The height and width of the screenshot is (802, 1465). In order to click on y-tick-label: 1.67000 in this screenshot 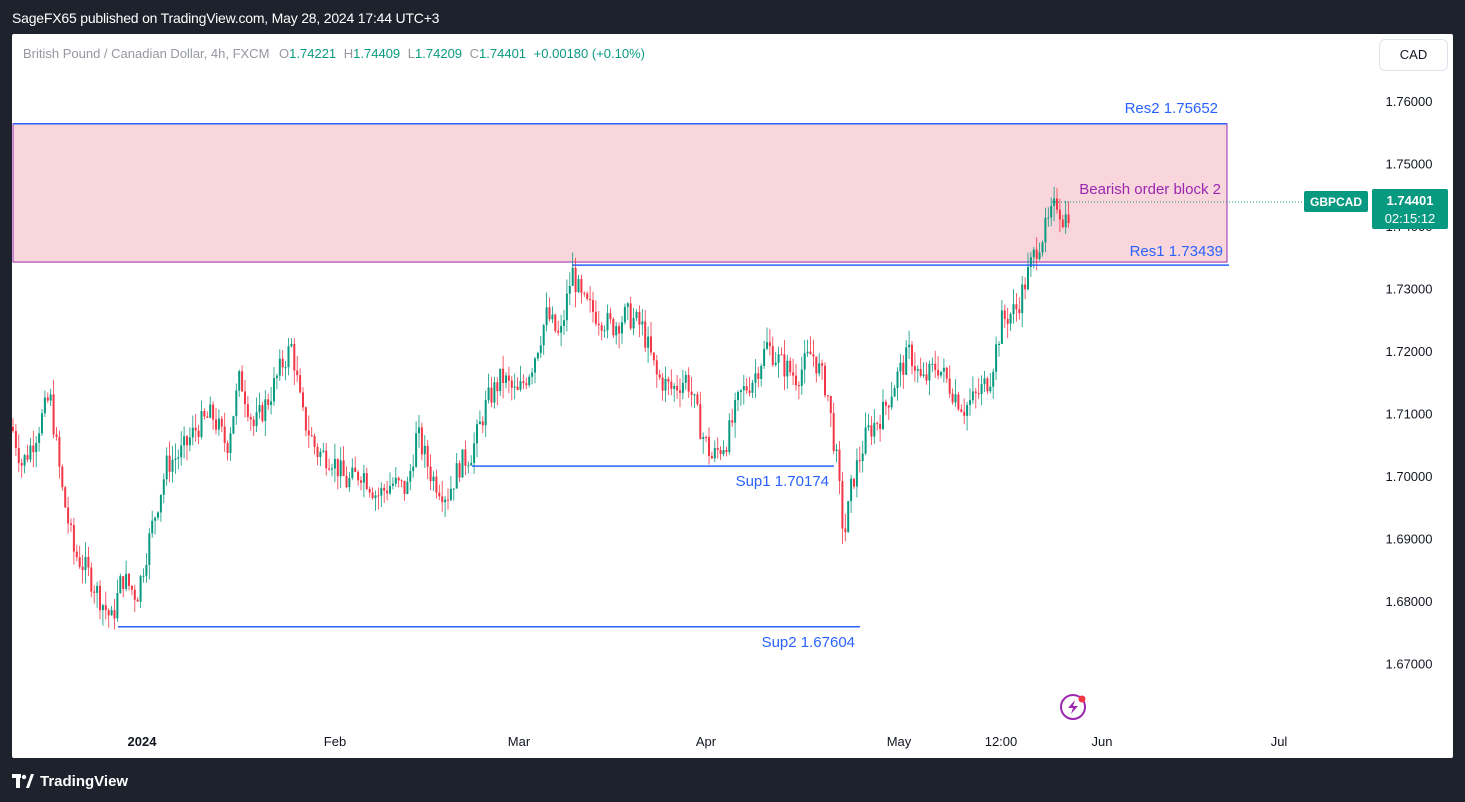, I will do `click(1409, 664)`.